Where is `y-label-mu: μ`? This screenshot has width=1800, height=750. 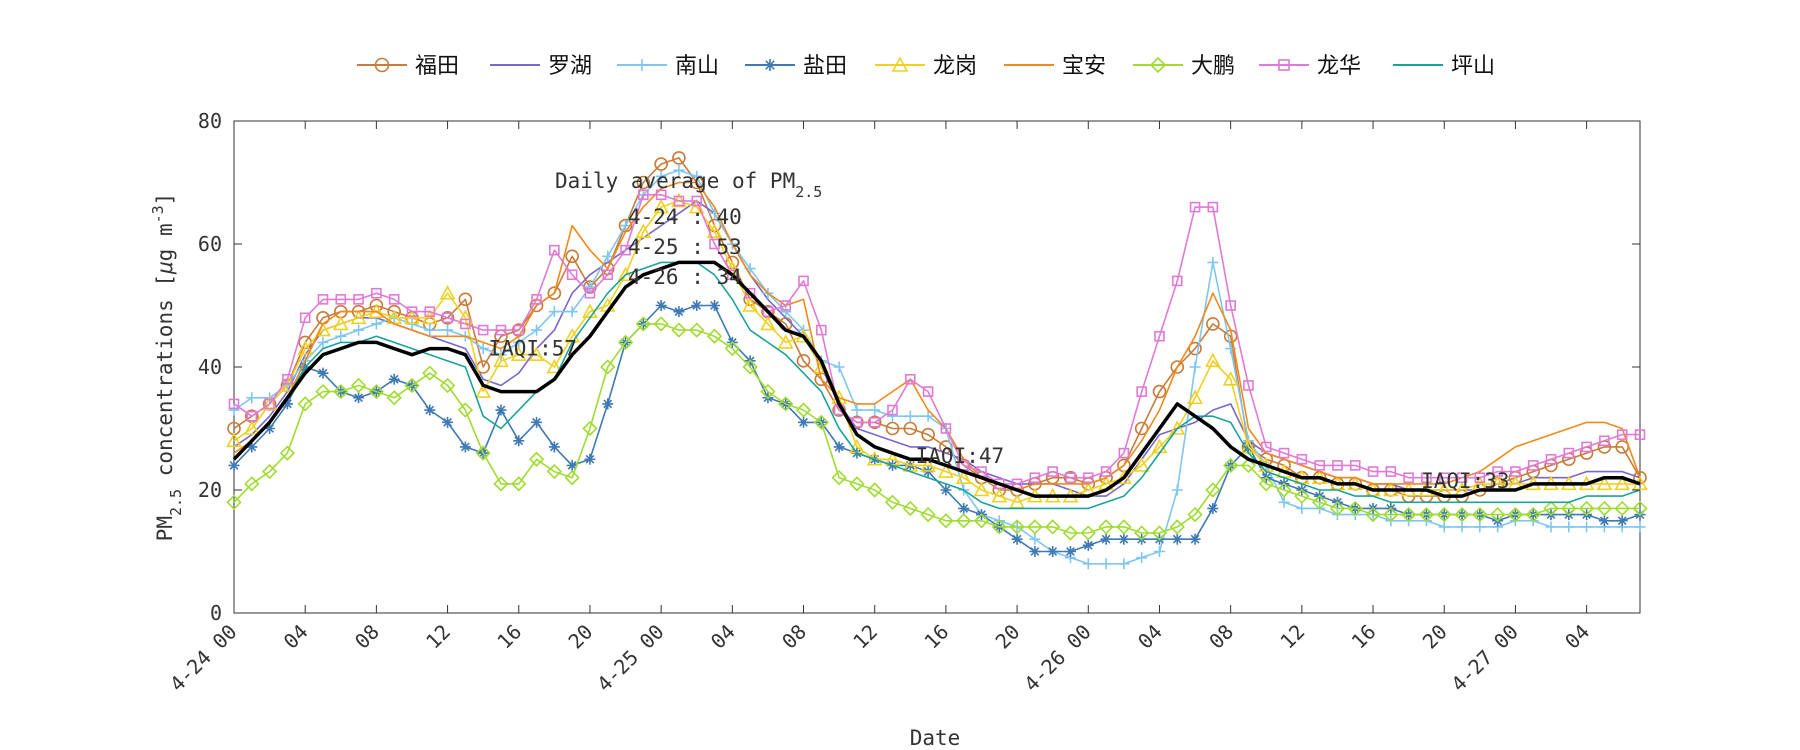 y-label-mu: μ is located at coordinates (165, 268).